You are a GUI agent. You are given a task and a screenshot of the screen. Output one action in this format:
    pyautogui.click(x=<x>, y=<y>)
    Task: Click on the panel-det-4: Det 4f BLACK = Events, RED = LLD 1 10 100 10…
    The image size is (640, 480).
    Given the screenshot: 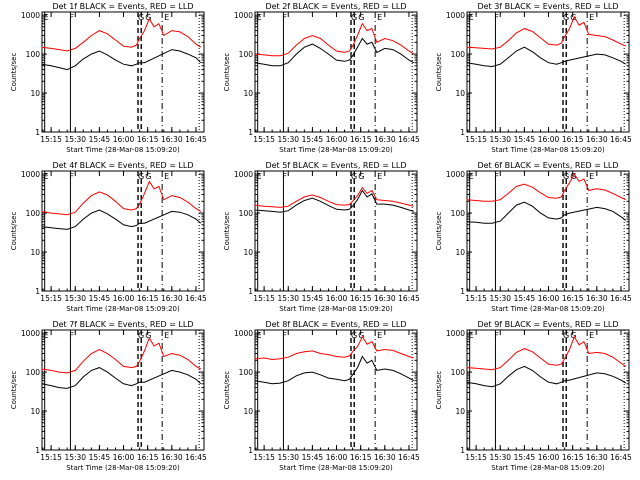 What is the action you would take?
    pyautogui.click(x=108, y=237)
    